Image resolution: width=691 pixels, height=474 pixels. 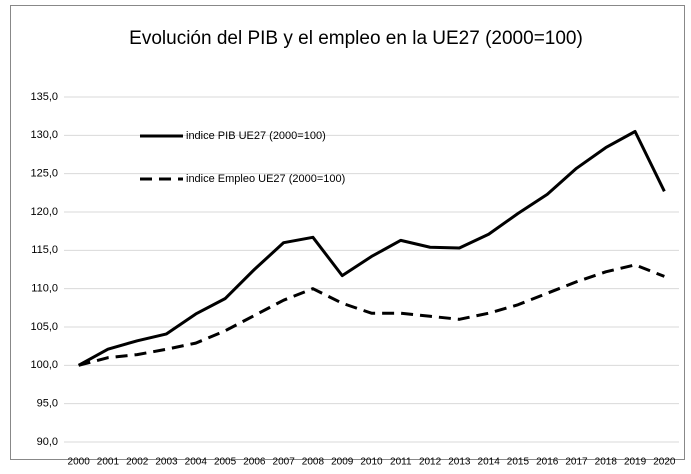 I want to click on x-tick-label: 2009, so click(x=342, y=462).